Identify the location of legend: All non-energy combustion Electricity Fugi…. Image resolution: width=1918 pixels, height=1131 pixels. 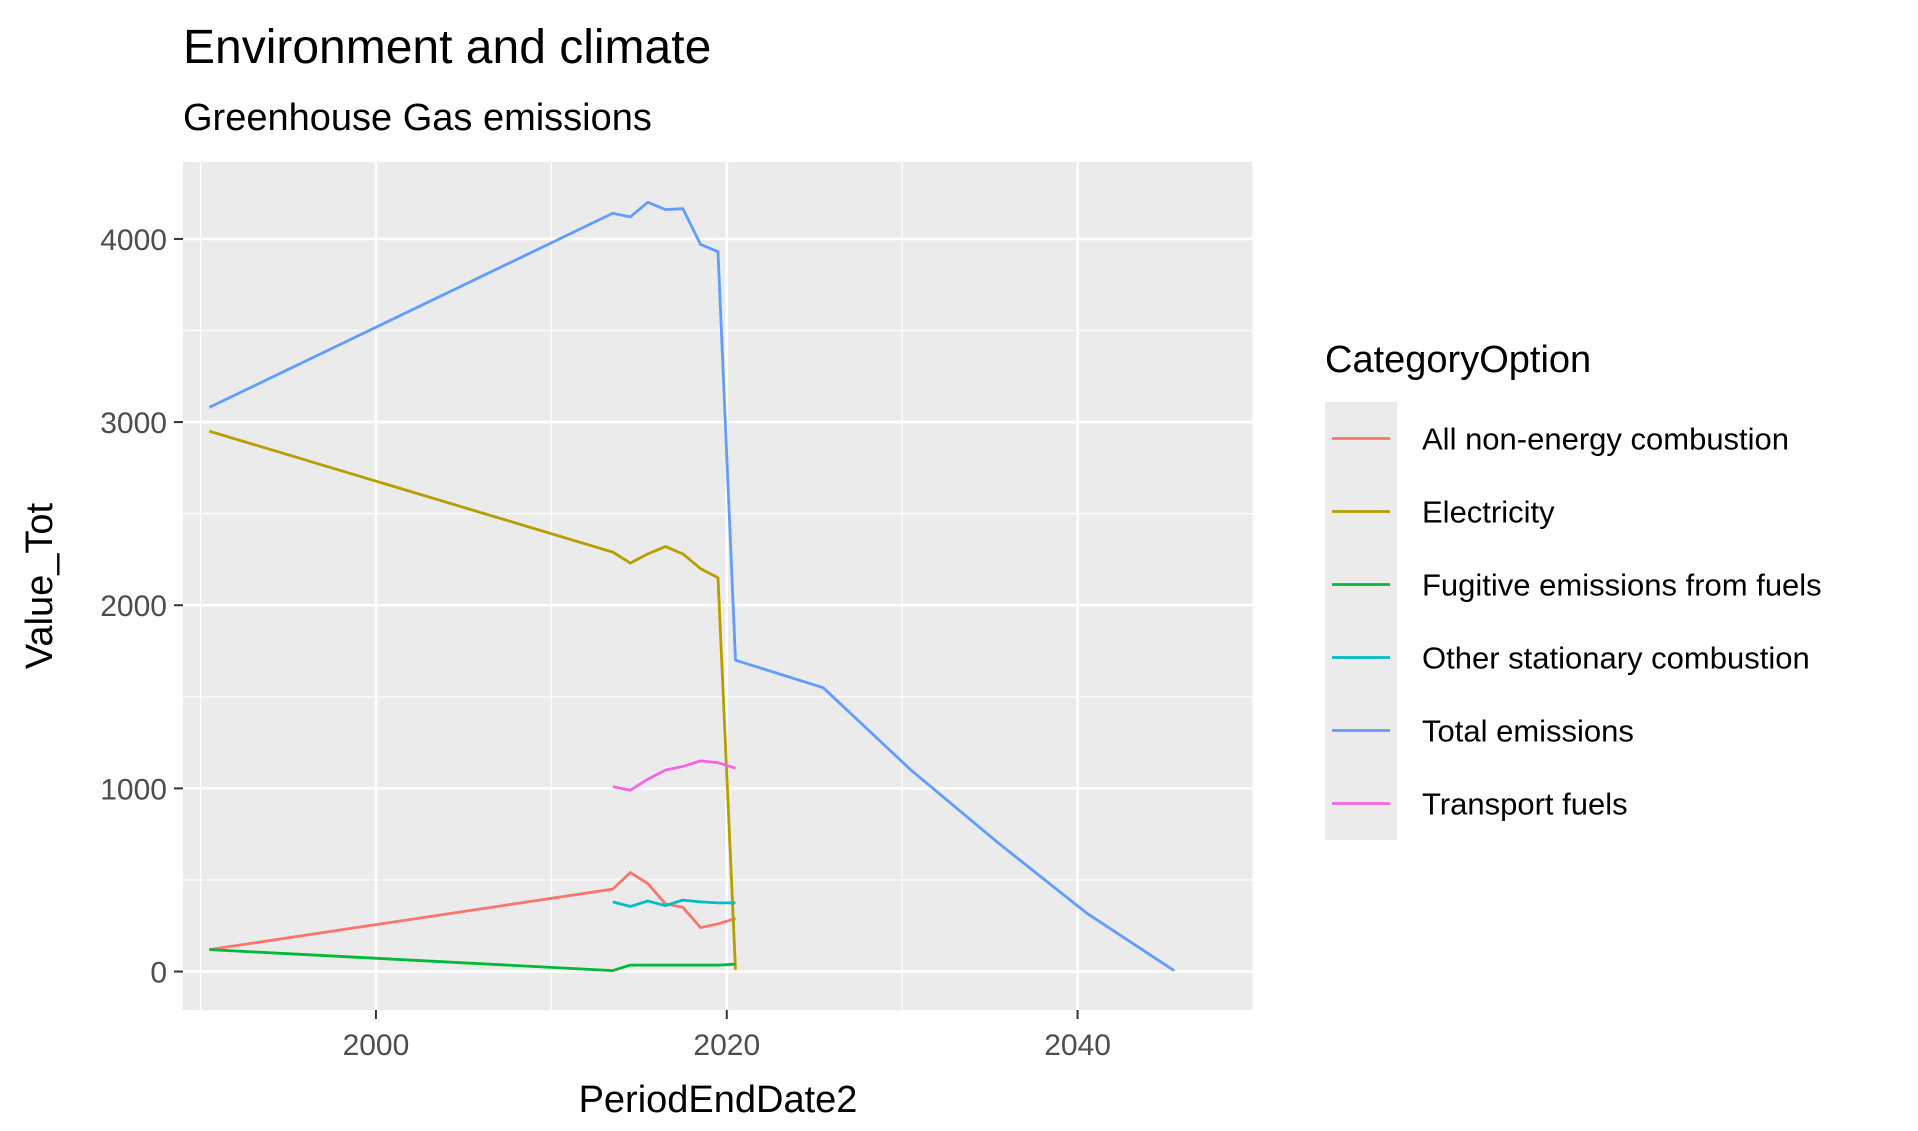
(1577, 622).